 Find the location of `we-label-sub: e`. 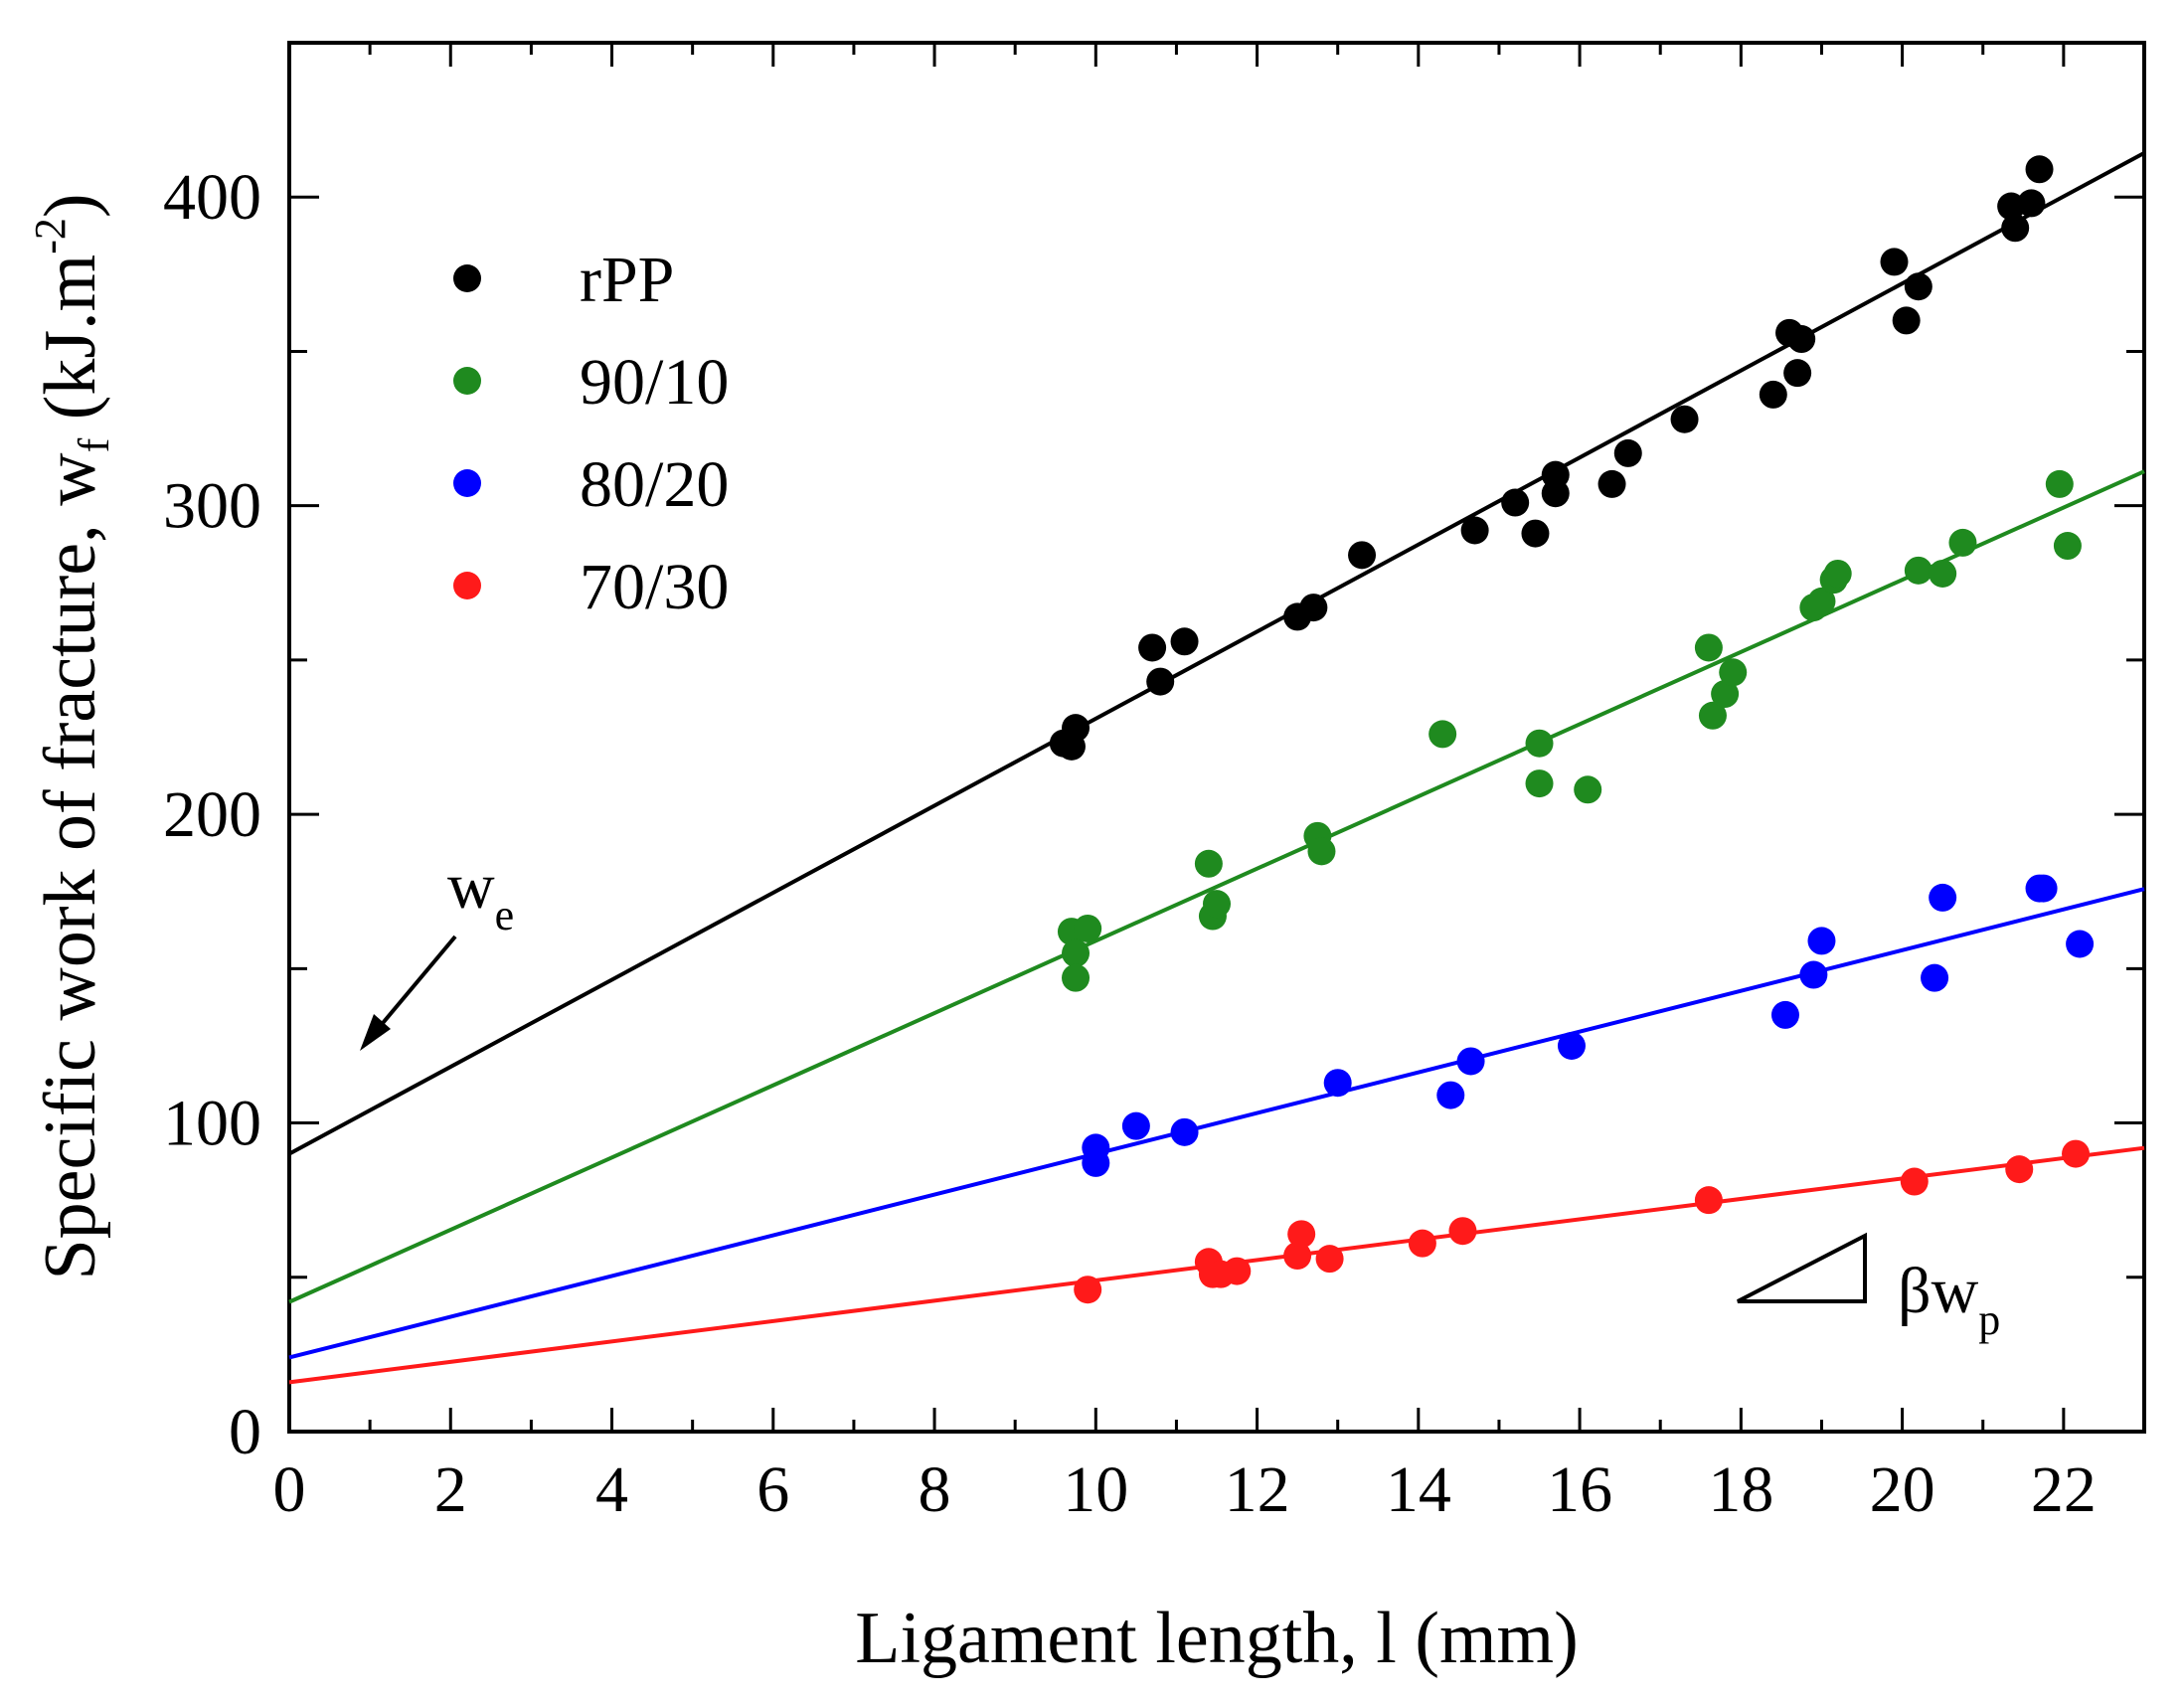

we-label-sub: e is located at coordinates (505, 915).